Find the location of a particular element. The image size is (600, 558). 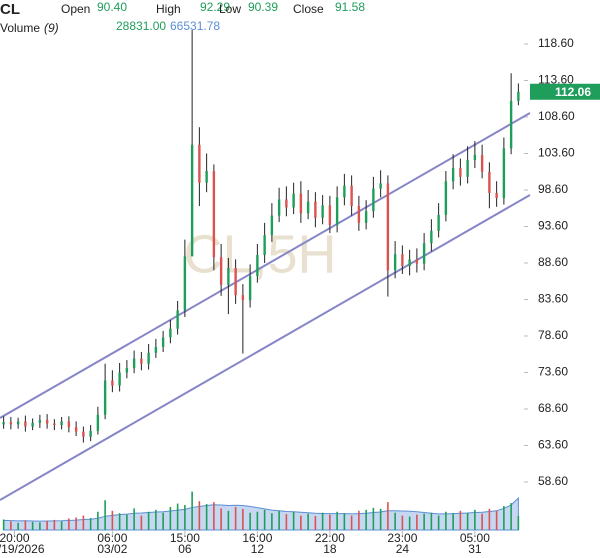

x-tick-label: 06:00 is located at coordinates (112, 538).